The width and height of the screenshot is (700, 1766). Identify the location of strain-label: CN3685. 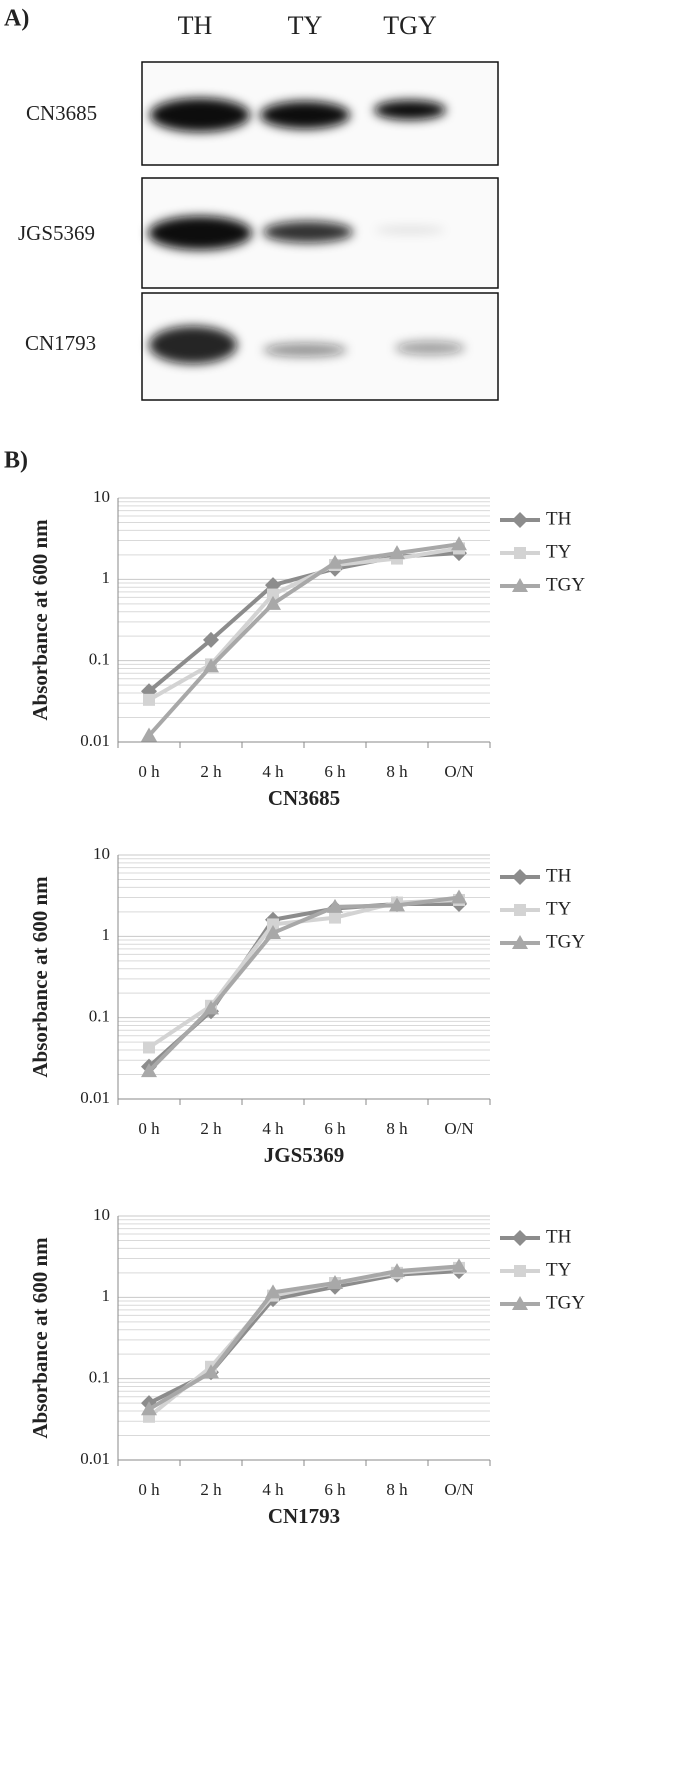
(61, 113).